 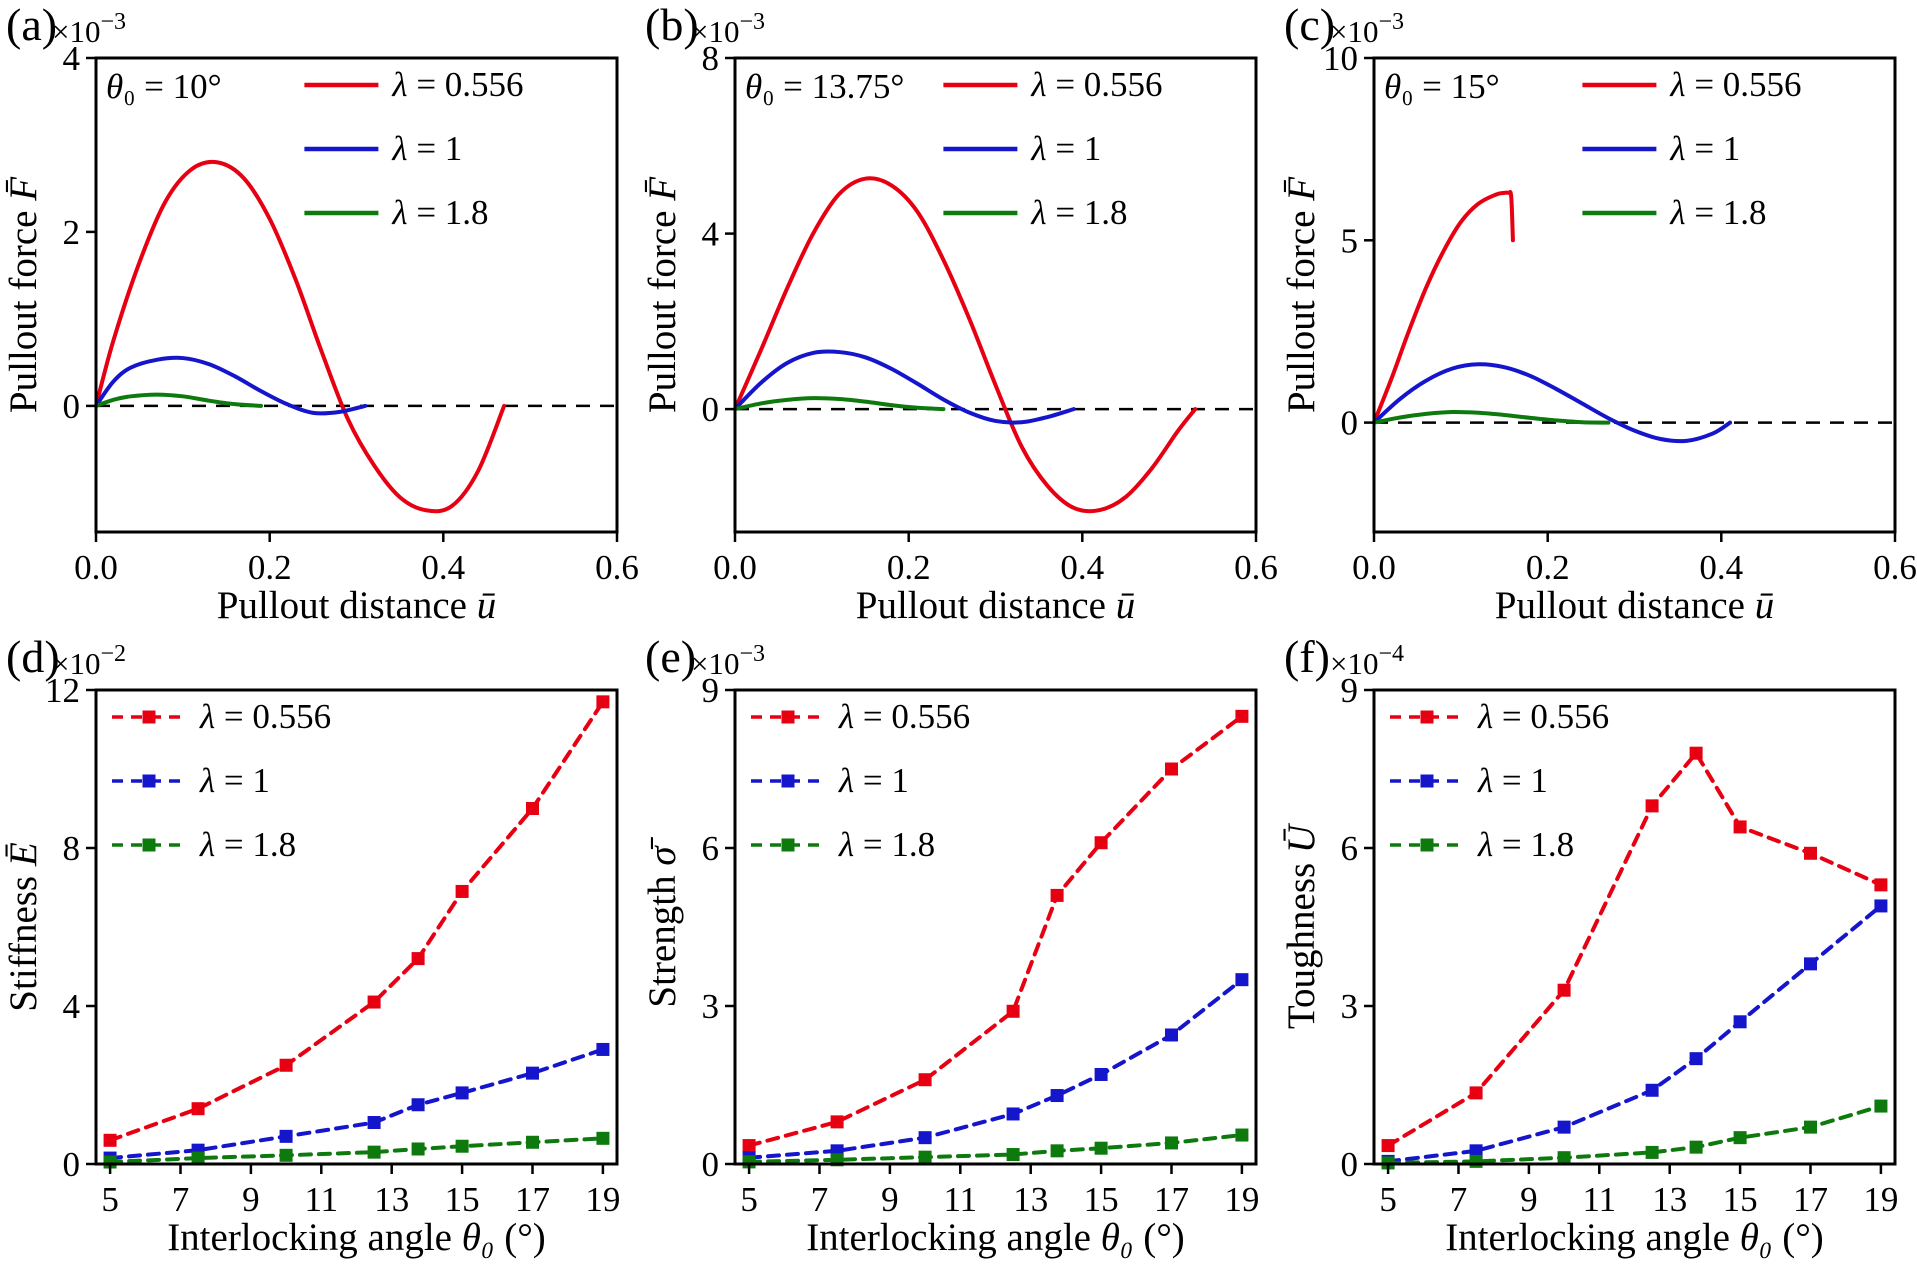 I want to click on x-tick-label: 0.0, so click(x=1374, y=567).